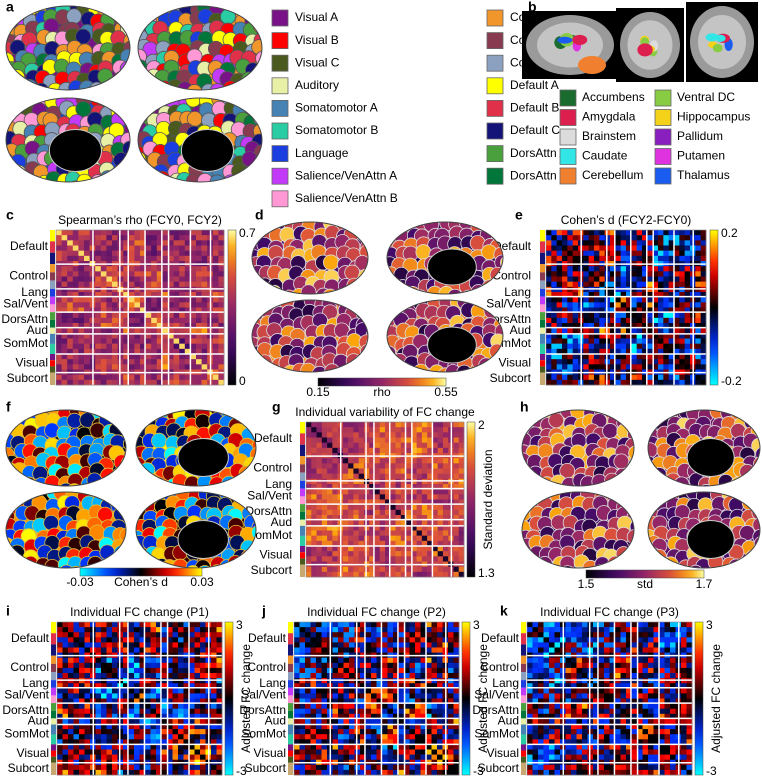  Describe the element at coordinates (75, 150) in the screenshot. I see `medial-wall` at that location.